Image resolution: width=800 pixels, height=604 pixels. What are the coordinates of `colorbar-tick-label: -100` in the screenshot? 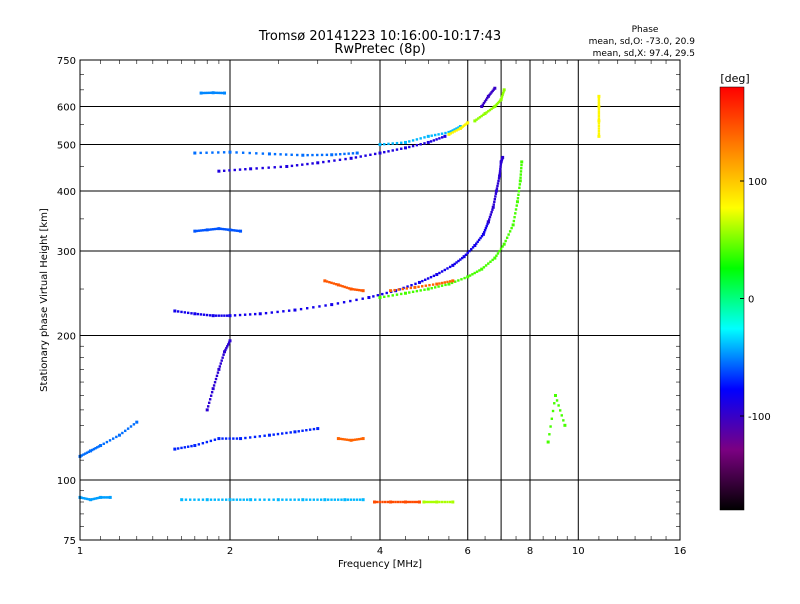 It's located at (759, 417).